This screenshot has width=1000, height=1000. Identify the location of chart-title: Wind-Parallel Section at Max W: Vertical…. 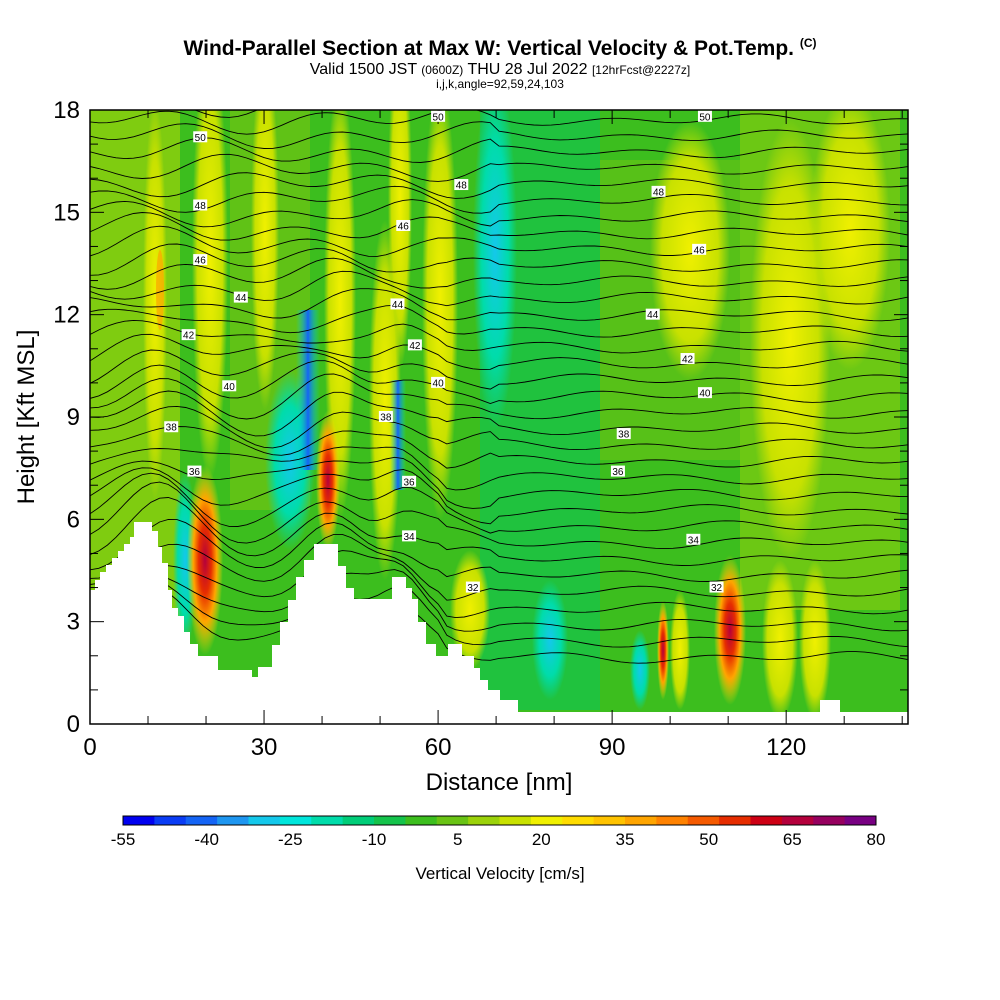
(500, 48).